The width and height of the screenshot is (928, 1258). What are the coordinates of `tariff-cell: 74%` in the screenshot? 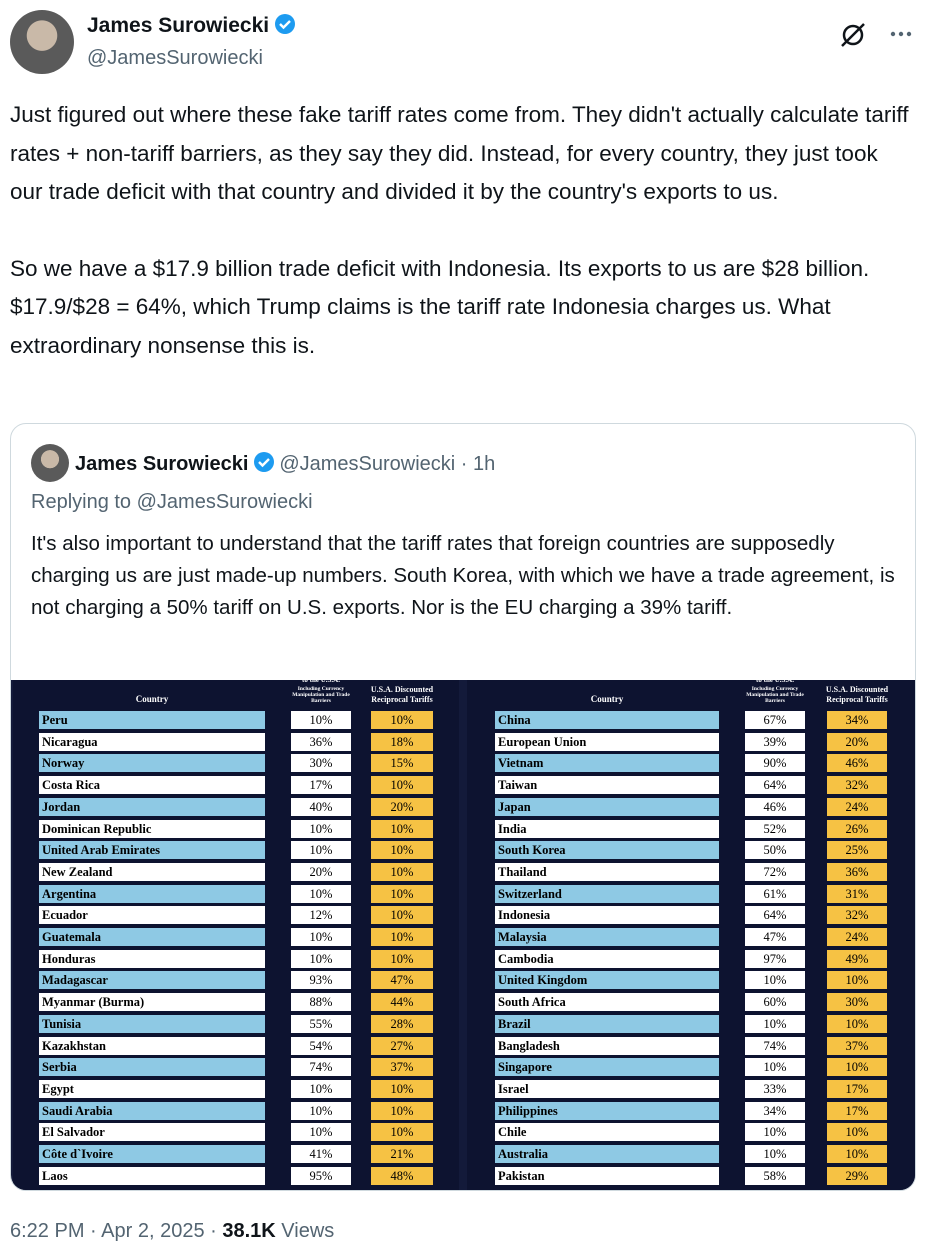 It's located at (321, 1067).